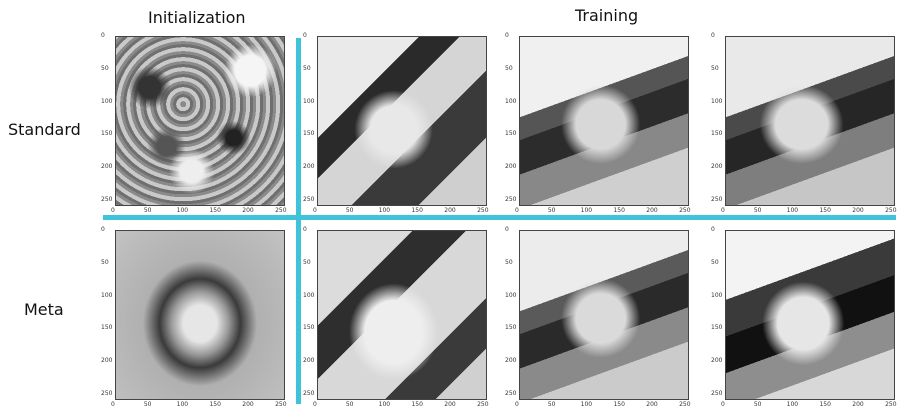 This screenshot has width=904, height=414. I want to click on row-label-standard: Standard, so click(44, 129).